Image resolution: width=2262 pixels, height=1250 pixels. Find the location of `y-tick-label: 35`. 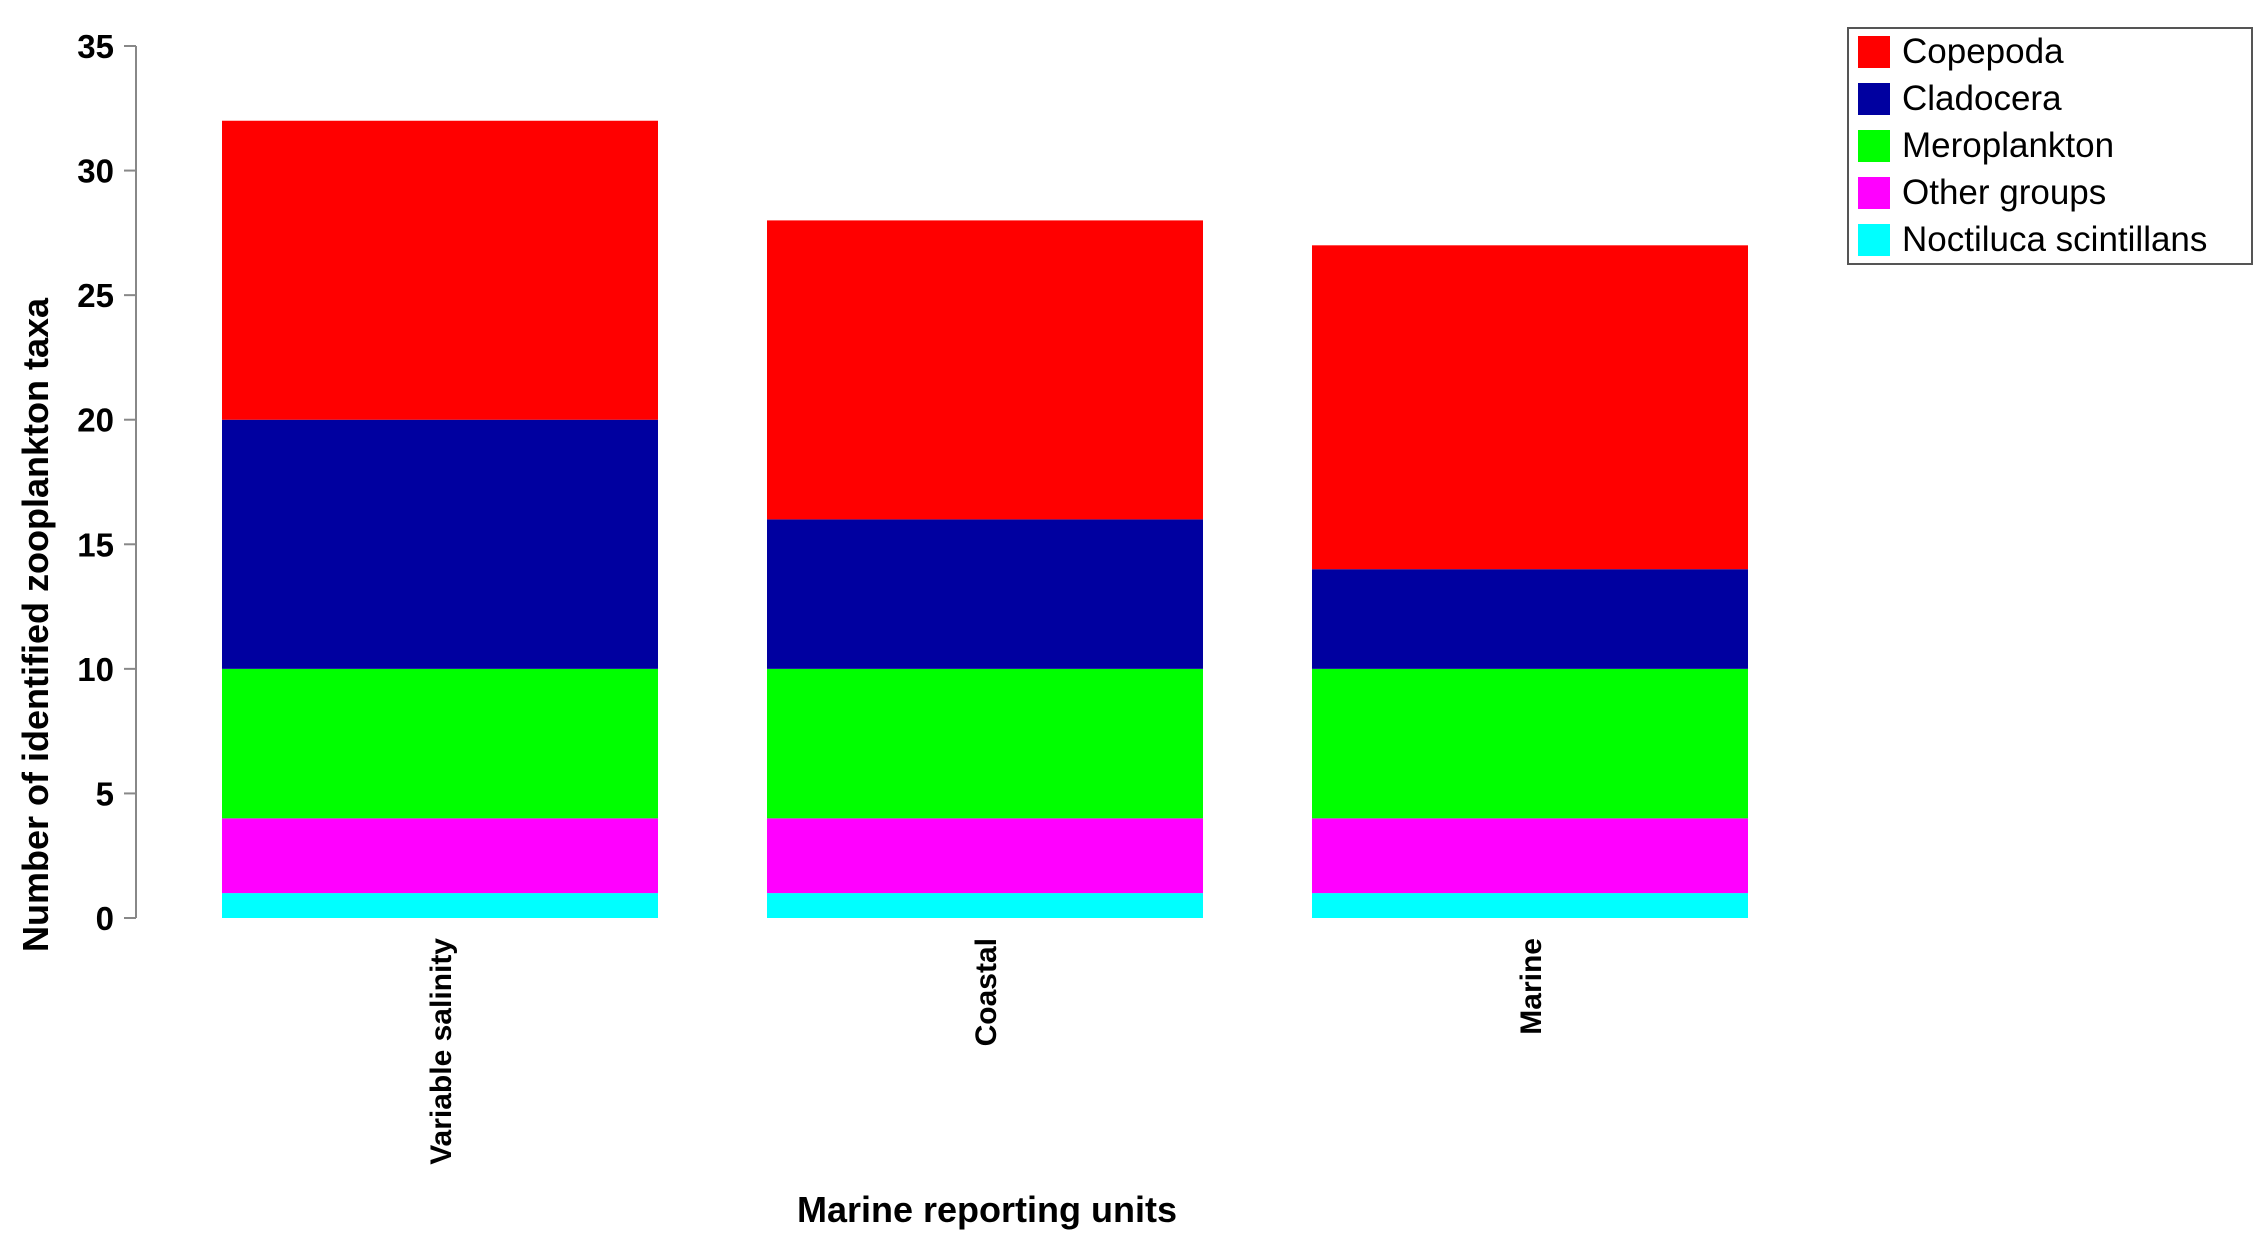

y-tick-label: 35 is located at coordinates (95, 46).